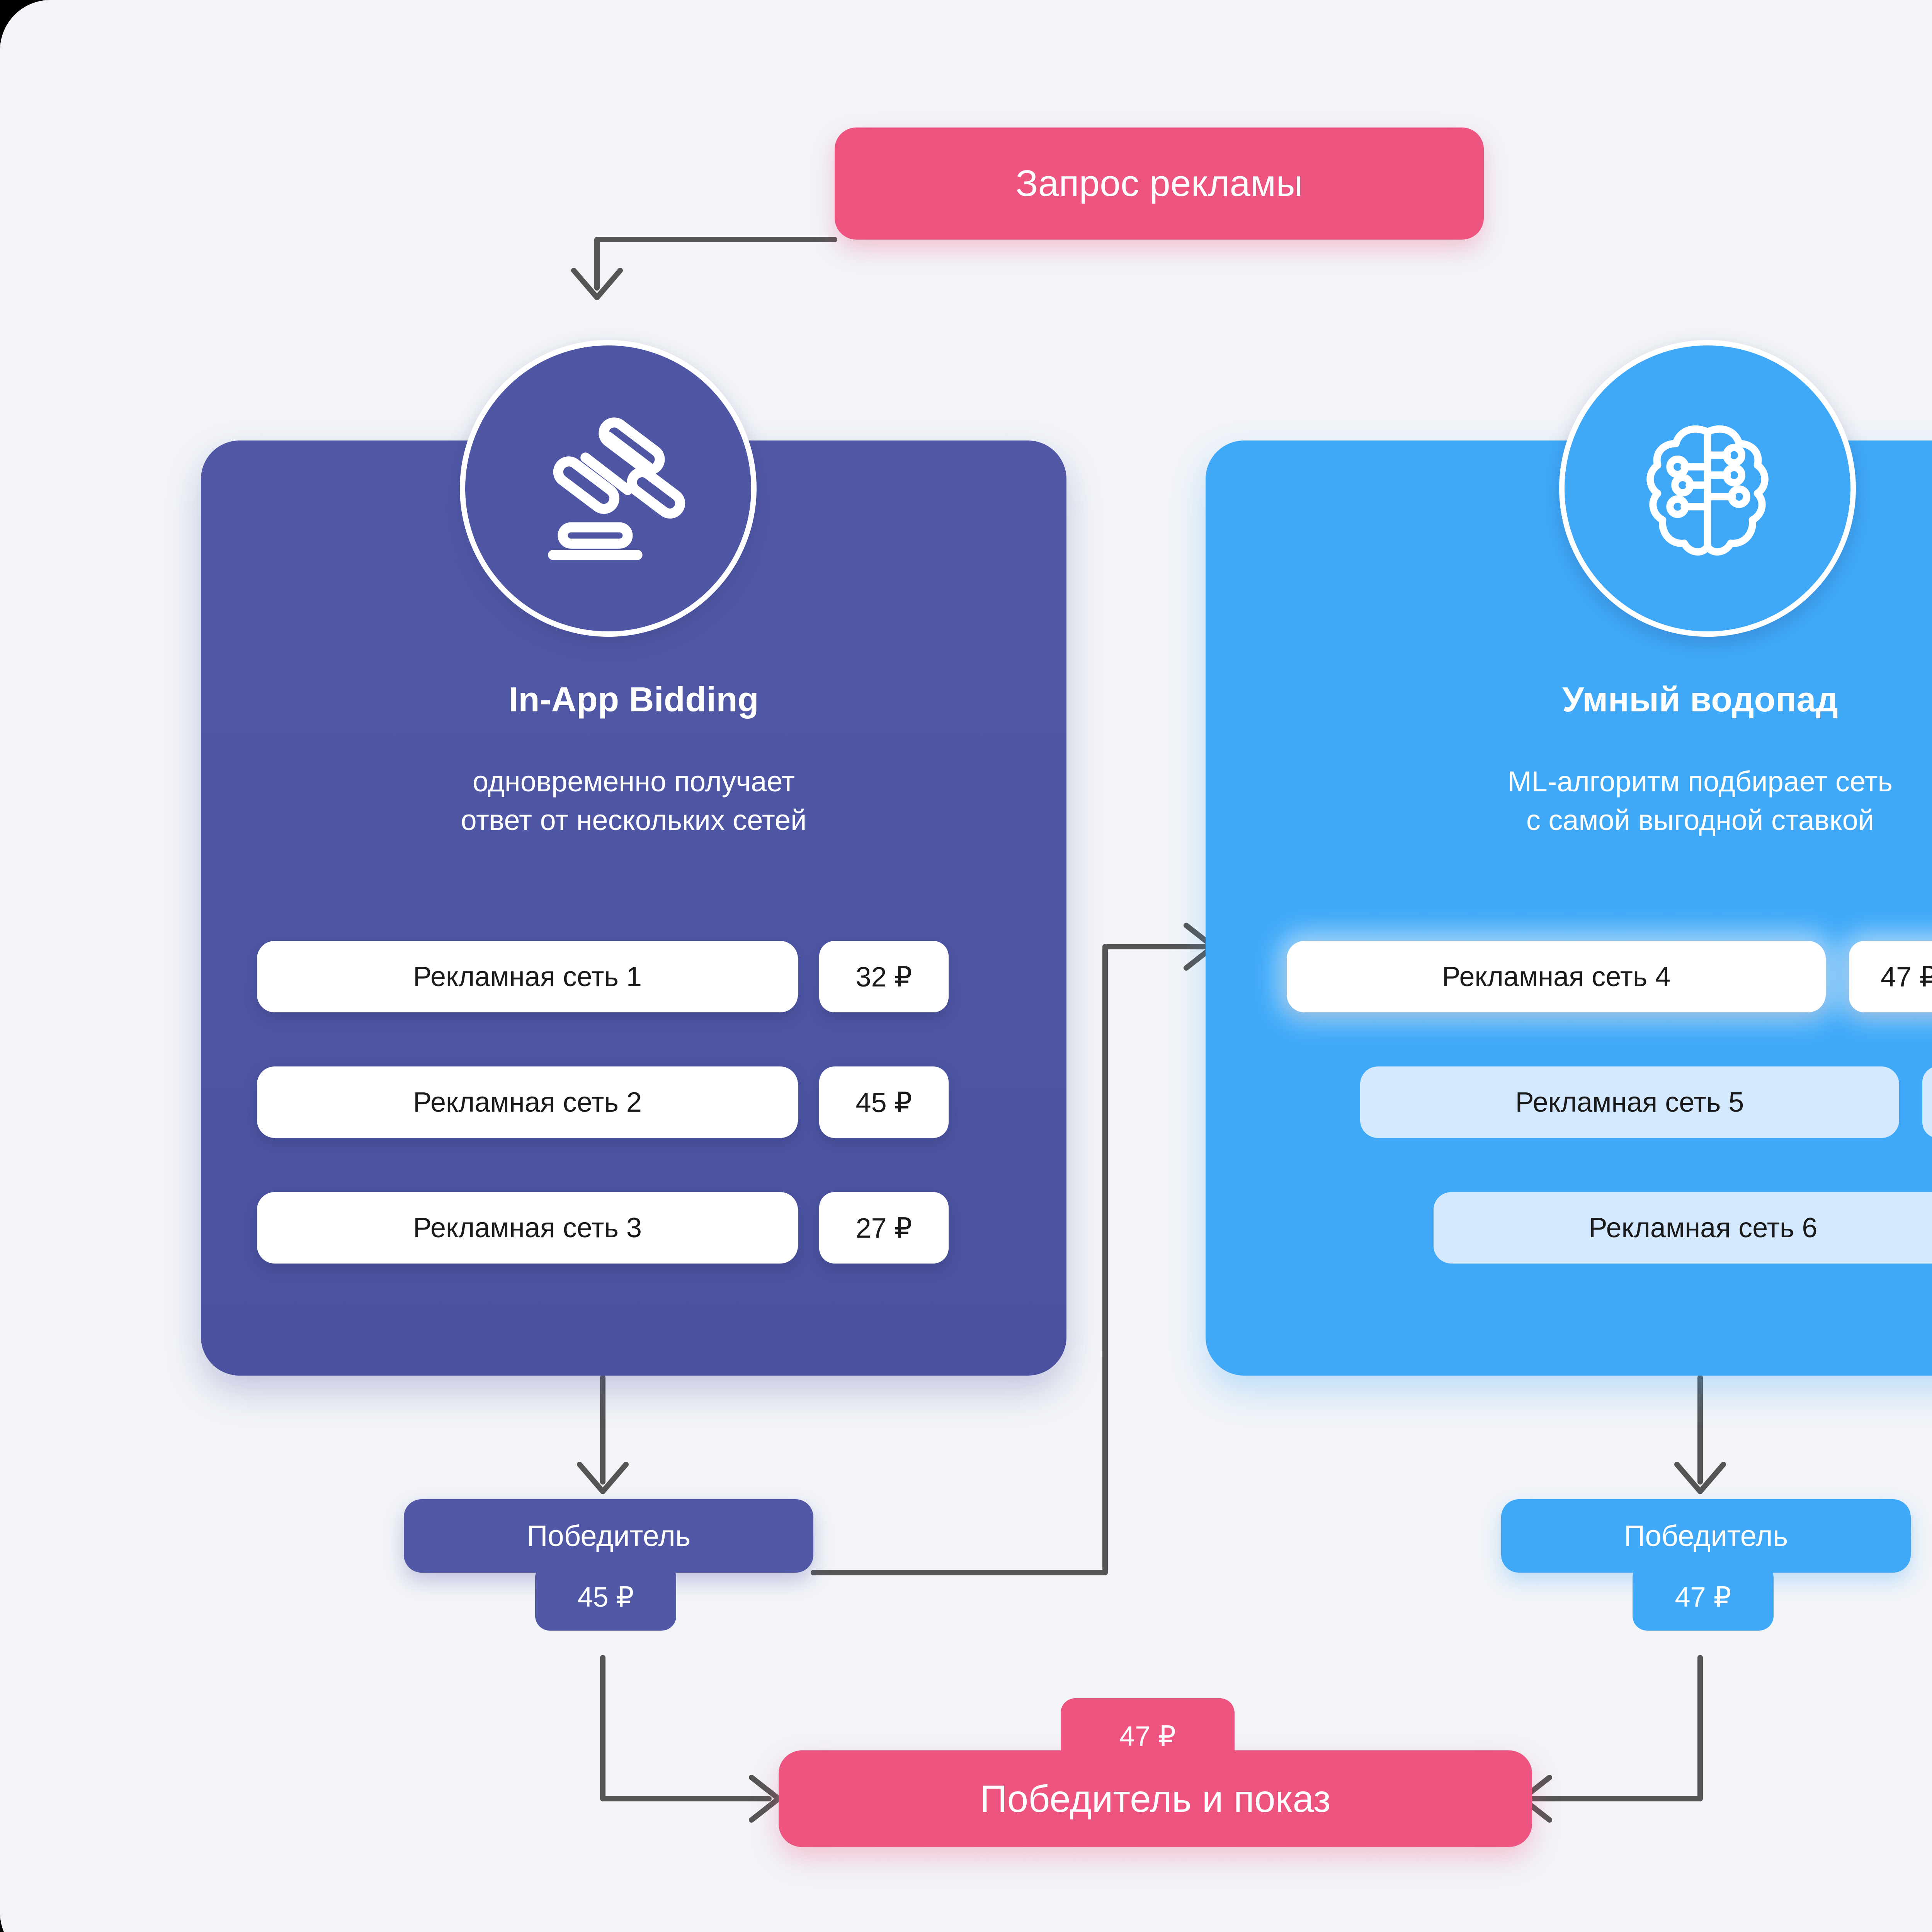 The height and width of the screenshot is (1932, 1932). I want to click on network-price-3-value: 27 ₽, so click(884, 1228).